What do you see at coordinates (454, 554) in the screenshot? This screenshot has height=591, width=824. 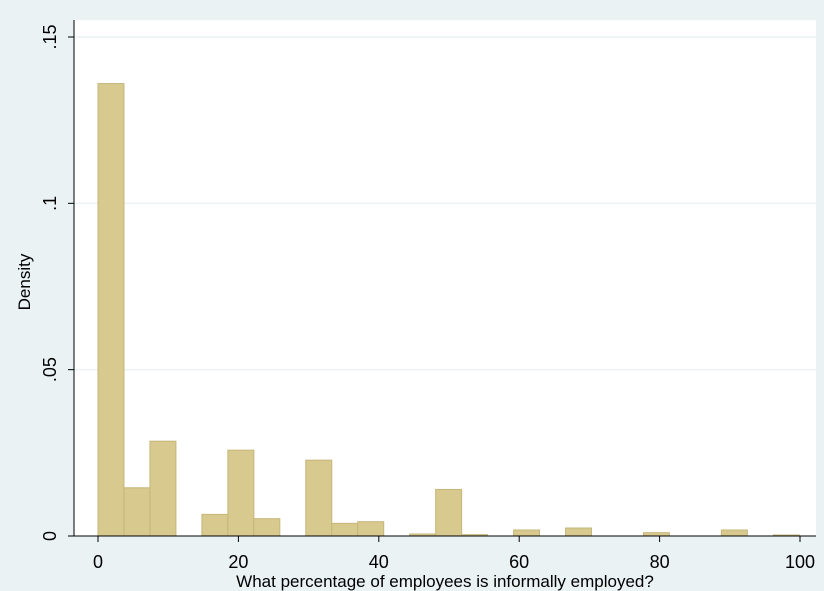 I see `x-axis-ticks: 0 20 40 60 80 100` at bounding box center [454, 554].